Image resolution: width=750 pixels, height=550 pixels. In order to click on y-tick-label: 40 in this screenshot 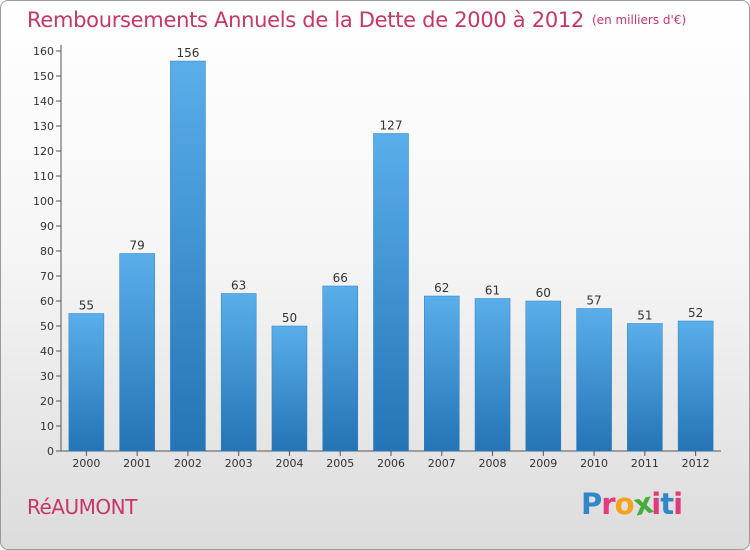, I will do `click(47, 351)`.